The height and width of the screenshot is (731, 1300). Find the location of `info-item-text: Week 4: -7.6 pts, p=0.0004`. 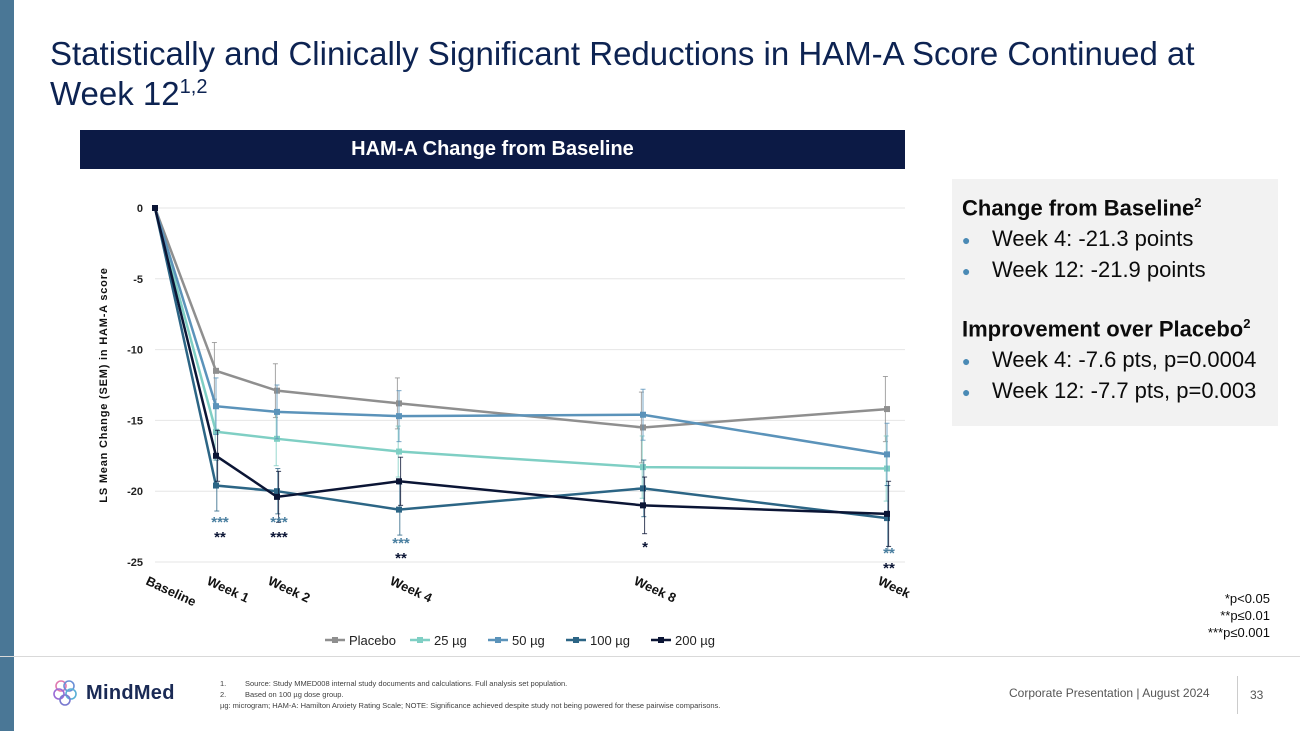

info-item-text: Week 4: -7.6 pts, p=0.0004 is located at coordinates (1124, 359).